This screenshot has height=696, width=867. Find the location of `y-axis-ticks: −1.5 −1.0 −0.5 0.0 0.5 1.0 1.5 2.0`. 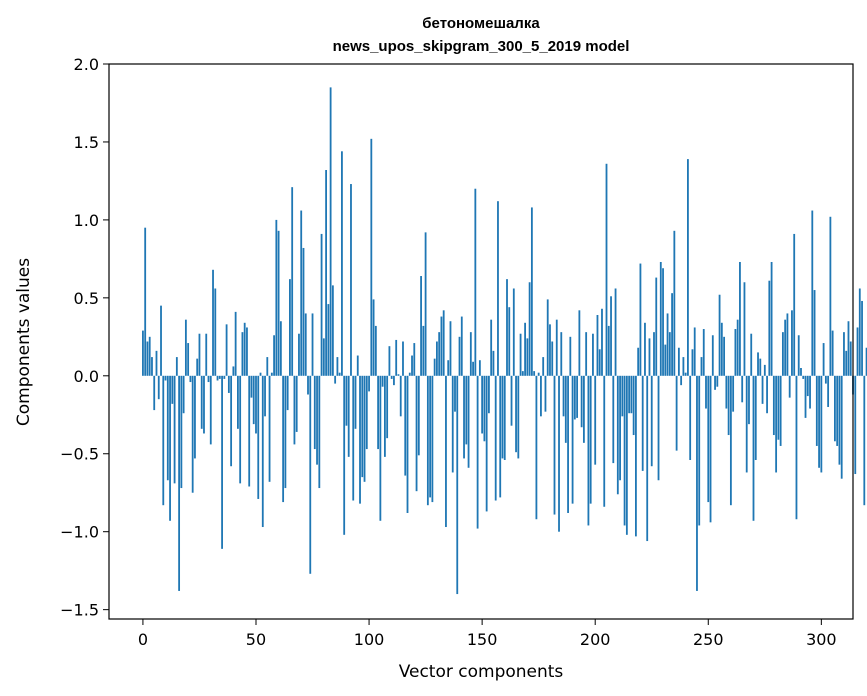

y-axis-ticks: −1.5 −1.0 −0.5 0.0 0.5 1.0 1.5 2.0 is located at coordinates (84, 337).